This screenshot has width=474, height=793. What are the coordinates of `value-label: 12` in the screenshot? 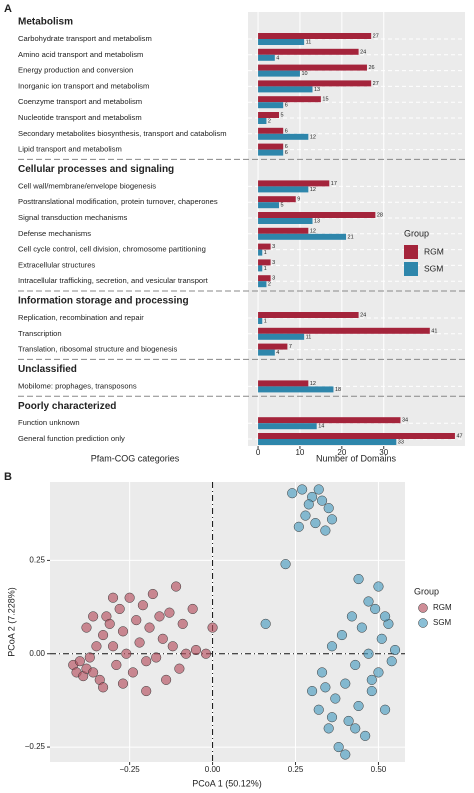 It's located at (313, 384).